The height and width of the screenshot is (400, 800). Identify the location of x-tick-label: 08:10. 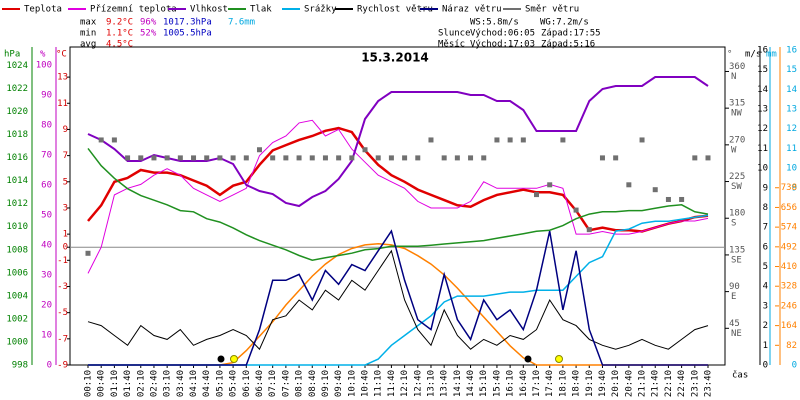
(300, 383).